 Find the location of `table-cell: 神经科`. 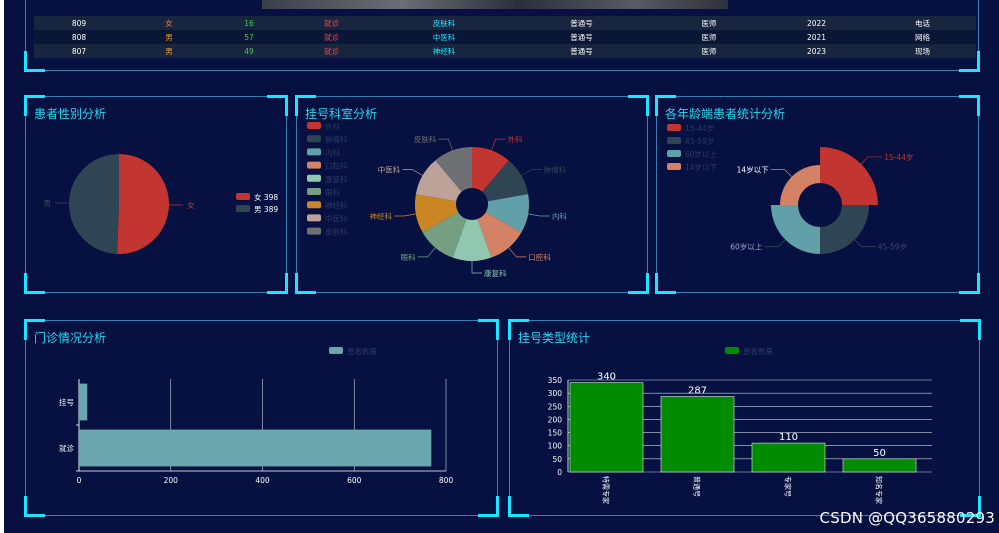

table-cell: 神经科 is located at coordinates (444, 51).